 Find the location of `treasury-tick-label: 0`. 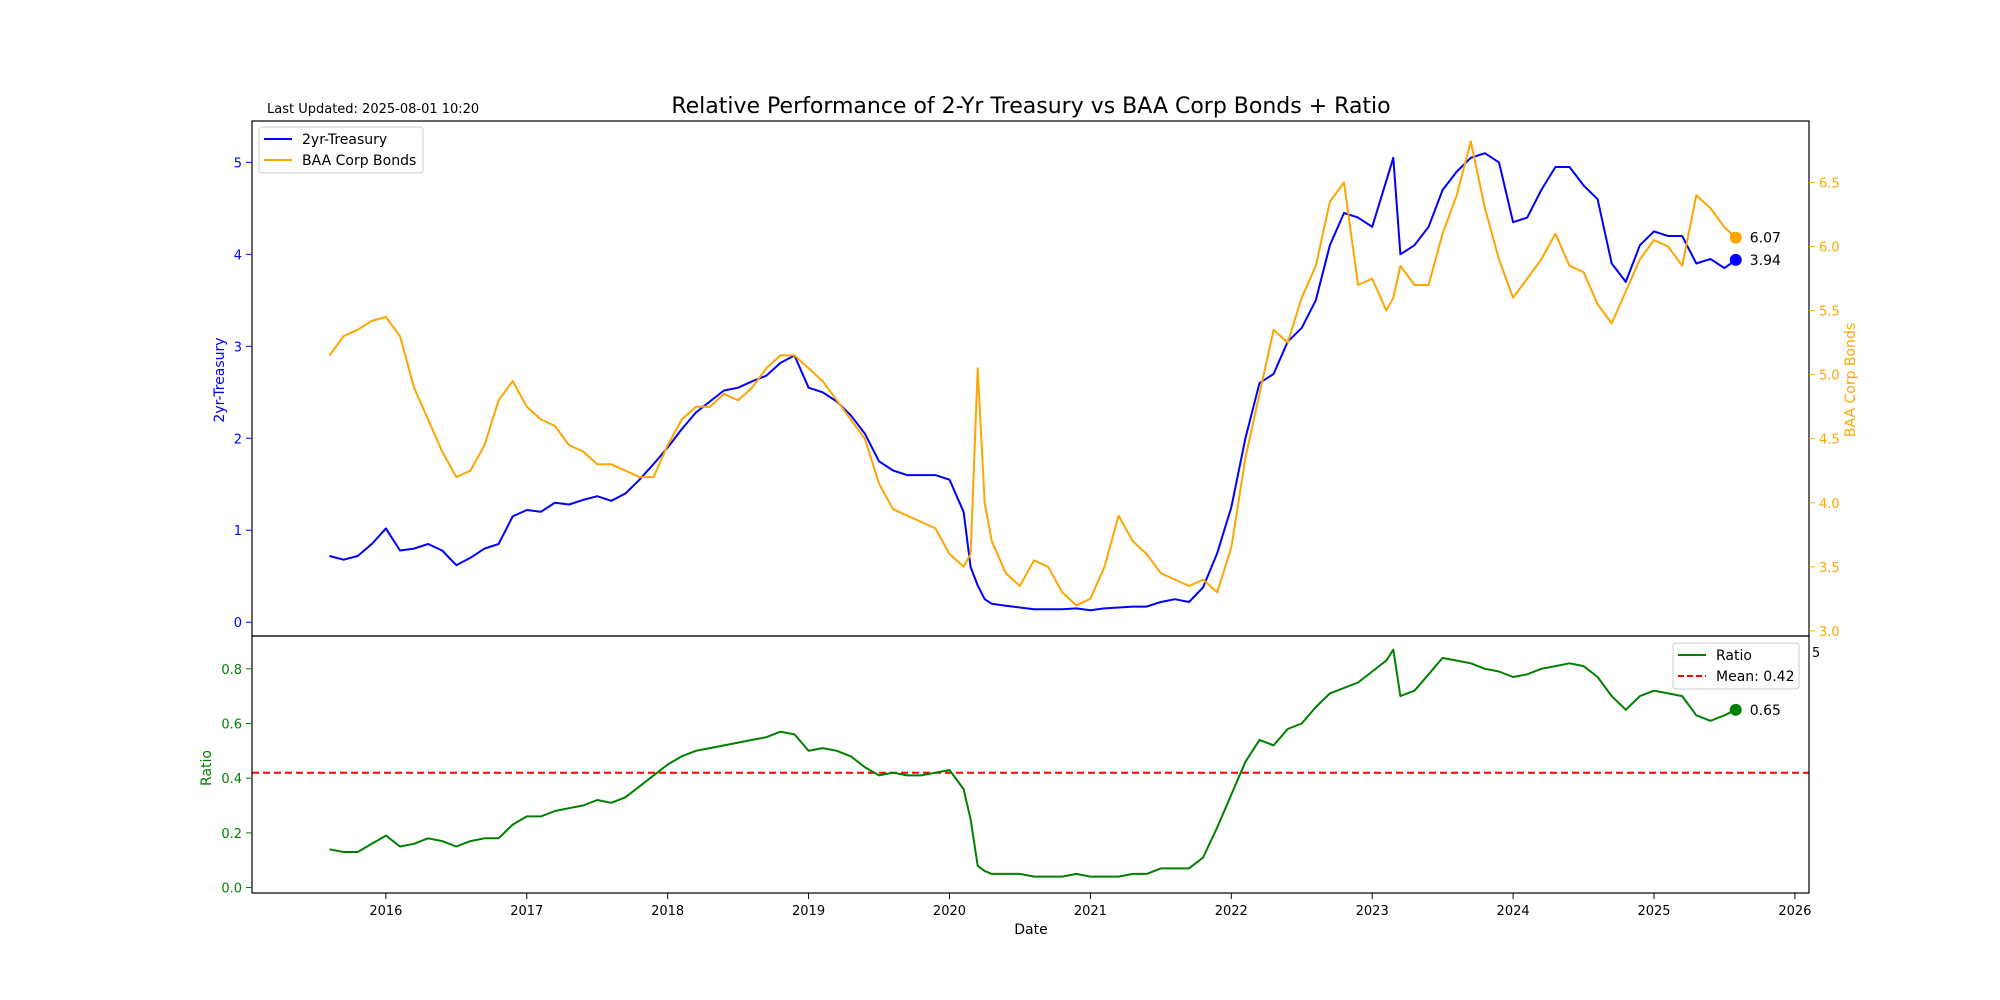

treasury-tick-label: 0 is located at coordinates (238, 623).